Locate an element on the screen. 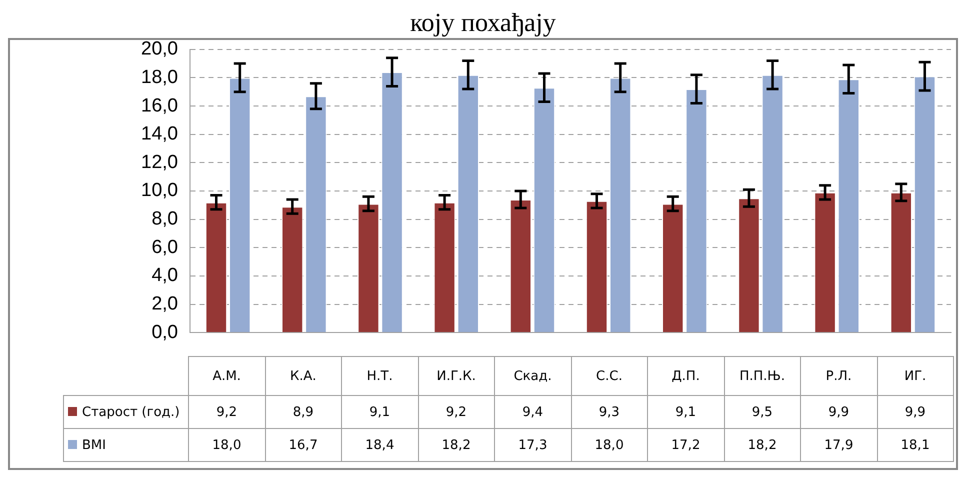 The width and height of the screenshot is (974, 498). y-tick-label: 6,0 is located at coordinates (165, 247).